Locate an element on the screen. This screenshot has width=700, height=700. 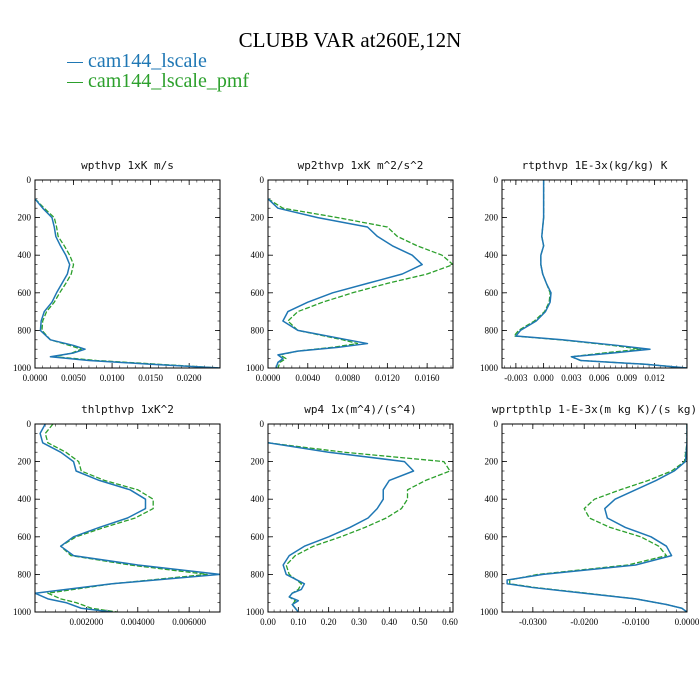
x-tick-label: -0.0300 is located at coordinates (533, 622).